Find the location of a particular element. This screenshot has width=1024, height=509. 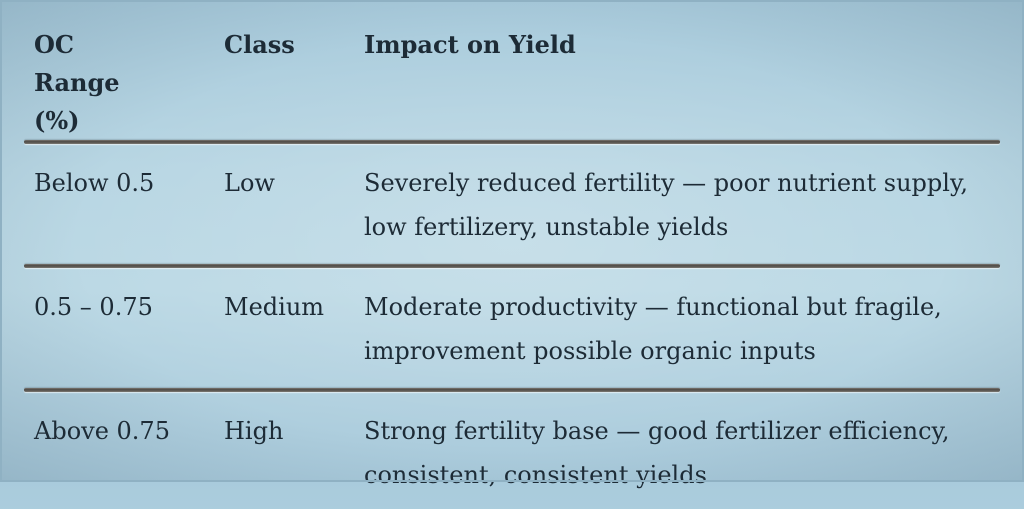

impact-line: low fertilizery, unstable yields is located at coordinates (546, 227).